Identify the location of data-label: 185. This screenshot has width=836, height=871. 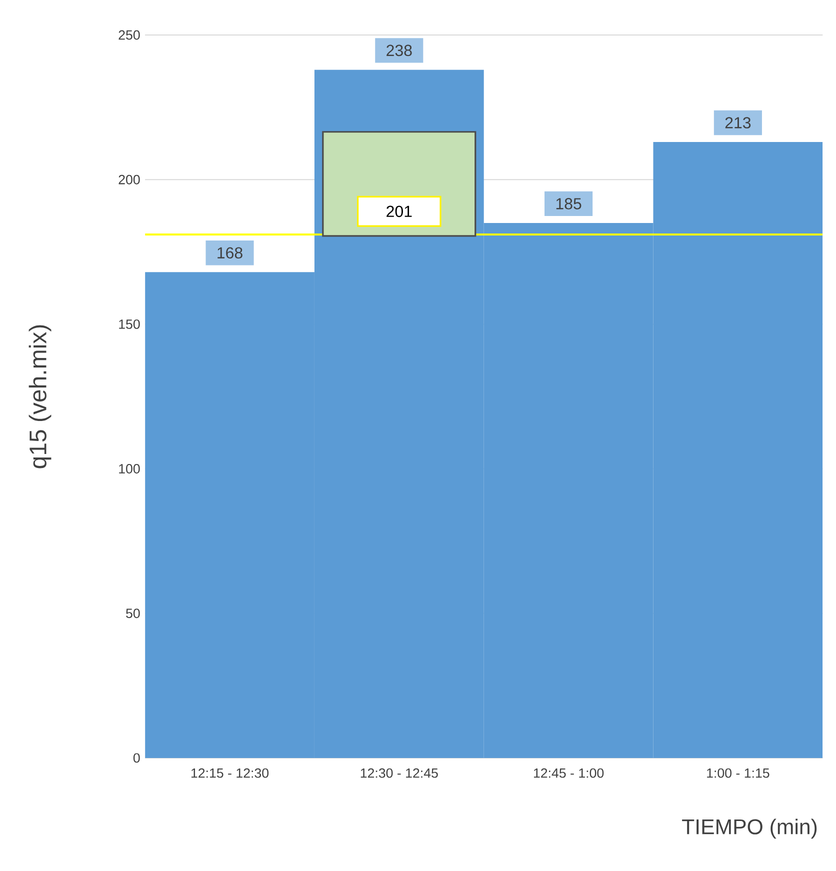
(569, 204).